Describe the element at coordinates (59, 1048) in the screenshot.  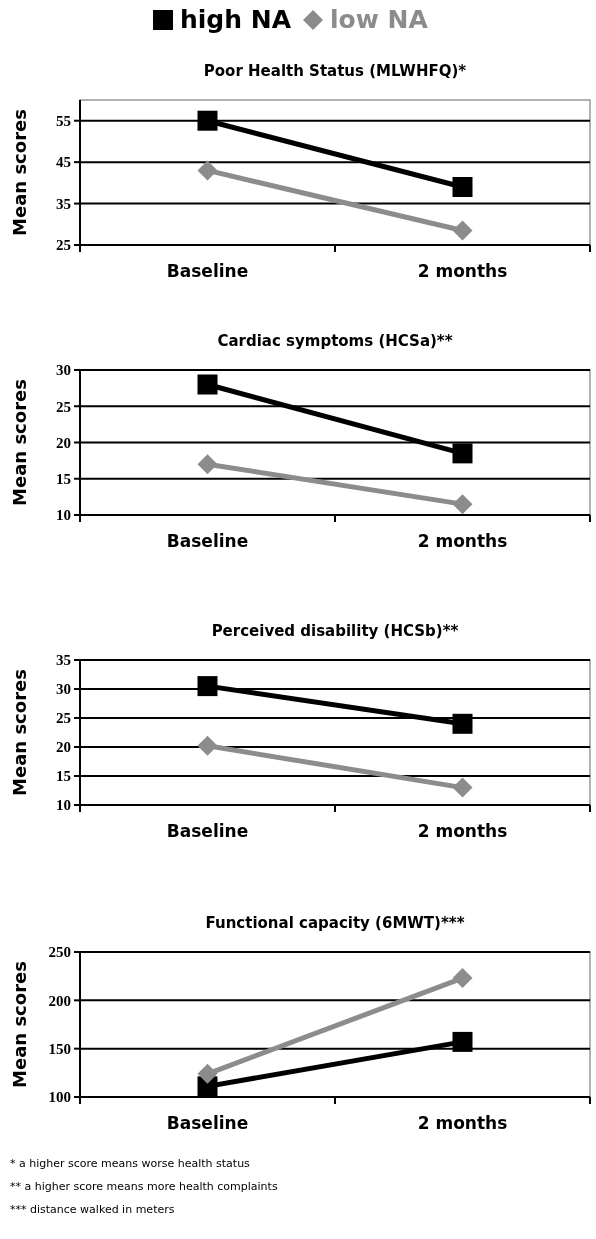
I see `y-tick-label: 150` at that location.